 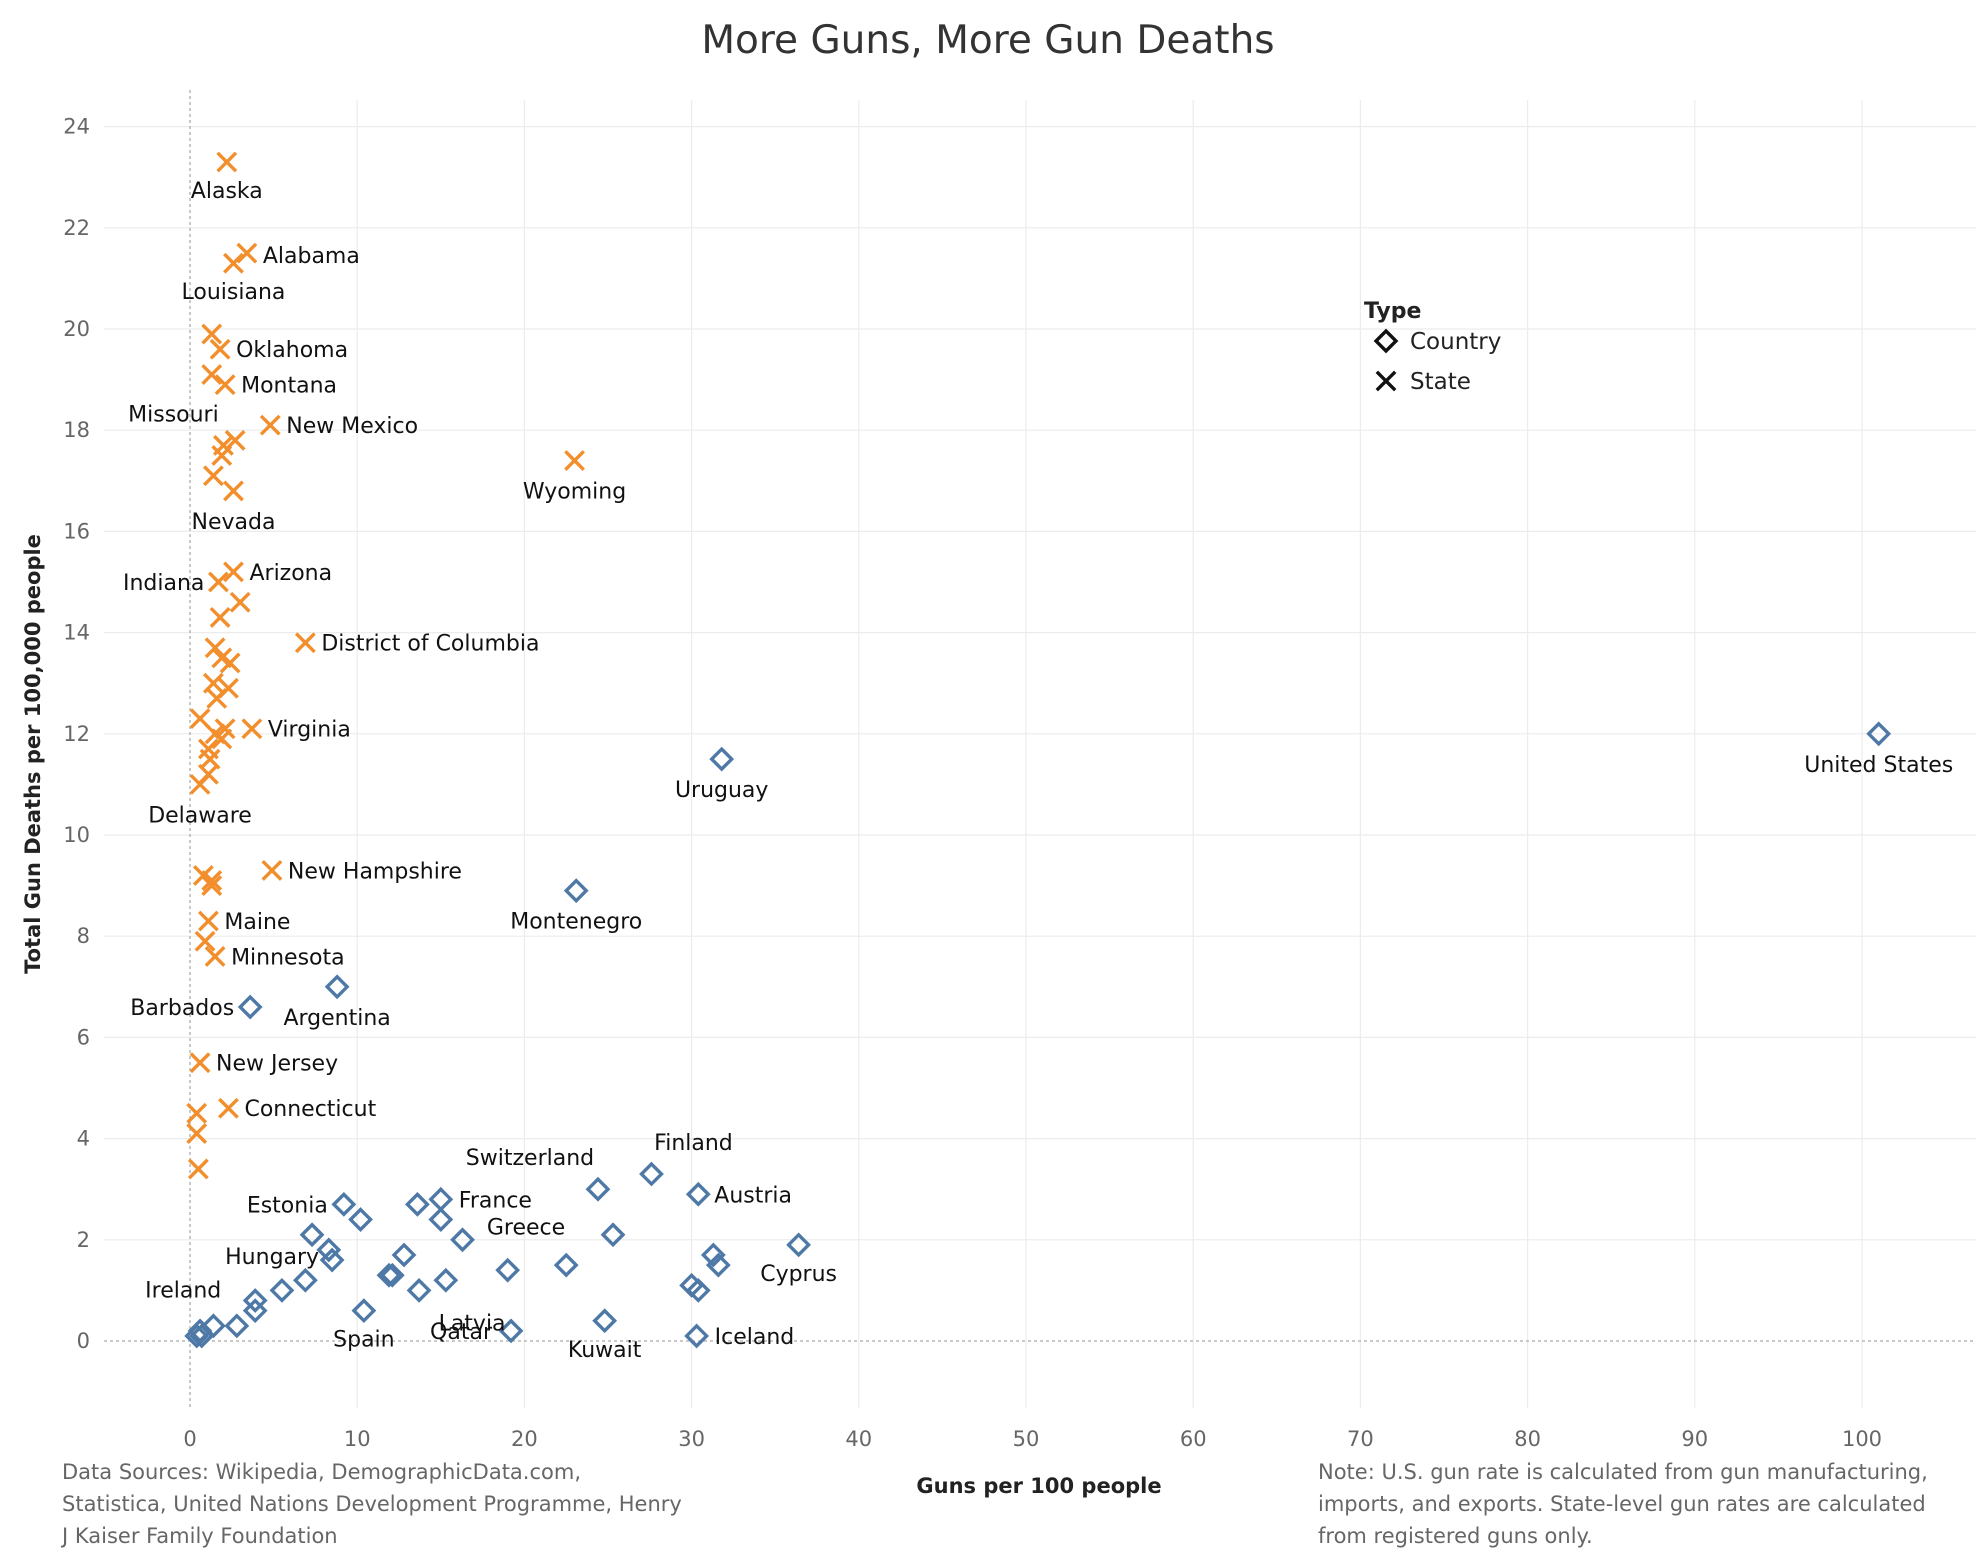 I want to click on y-tick-label: 12, so click(x=76, y=734).